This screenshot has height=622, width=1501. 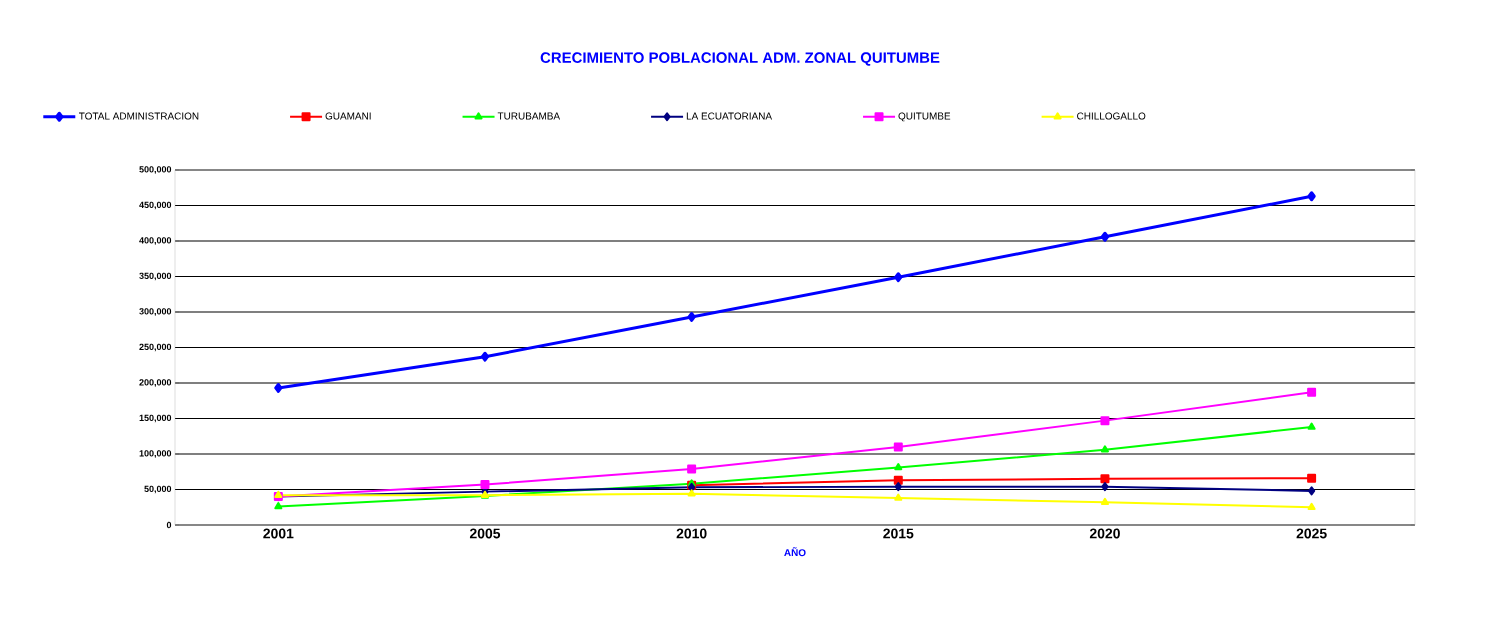 What do you see at coordinates (529, 116) in the screenshot?
I see `legend-label: TURUBAMBA` at bounding box center [529, 116].